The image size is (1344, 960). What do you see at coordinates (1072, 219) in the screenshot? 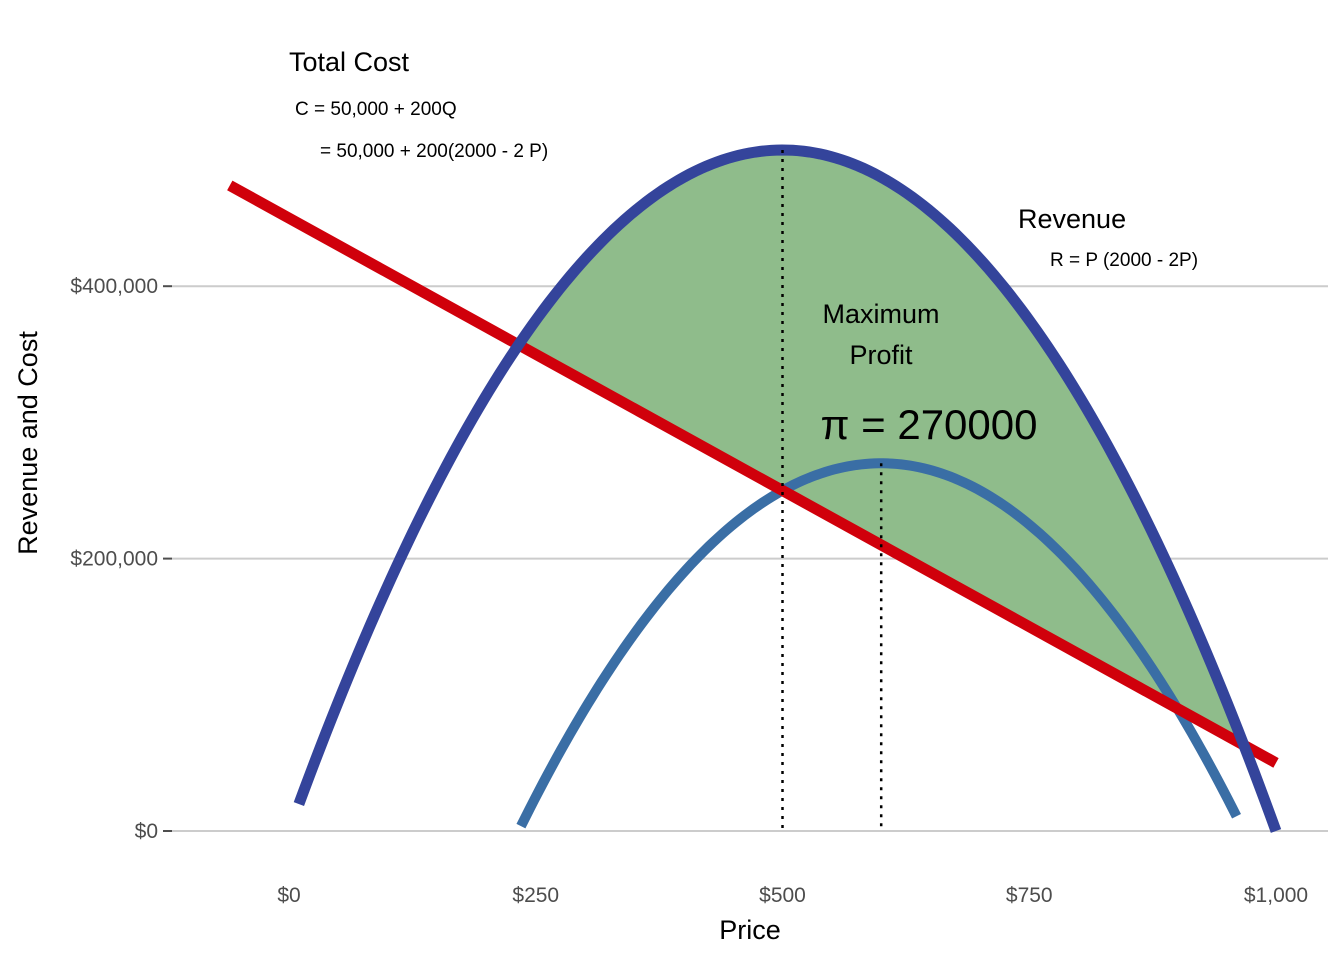
I see `revenue-label: Revenue` at bounding box center [1072, 219].